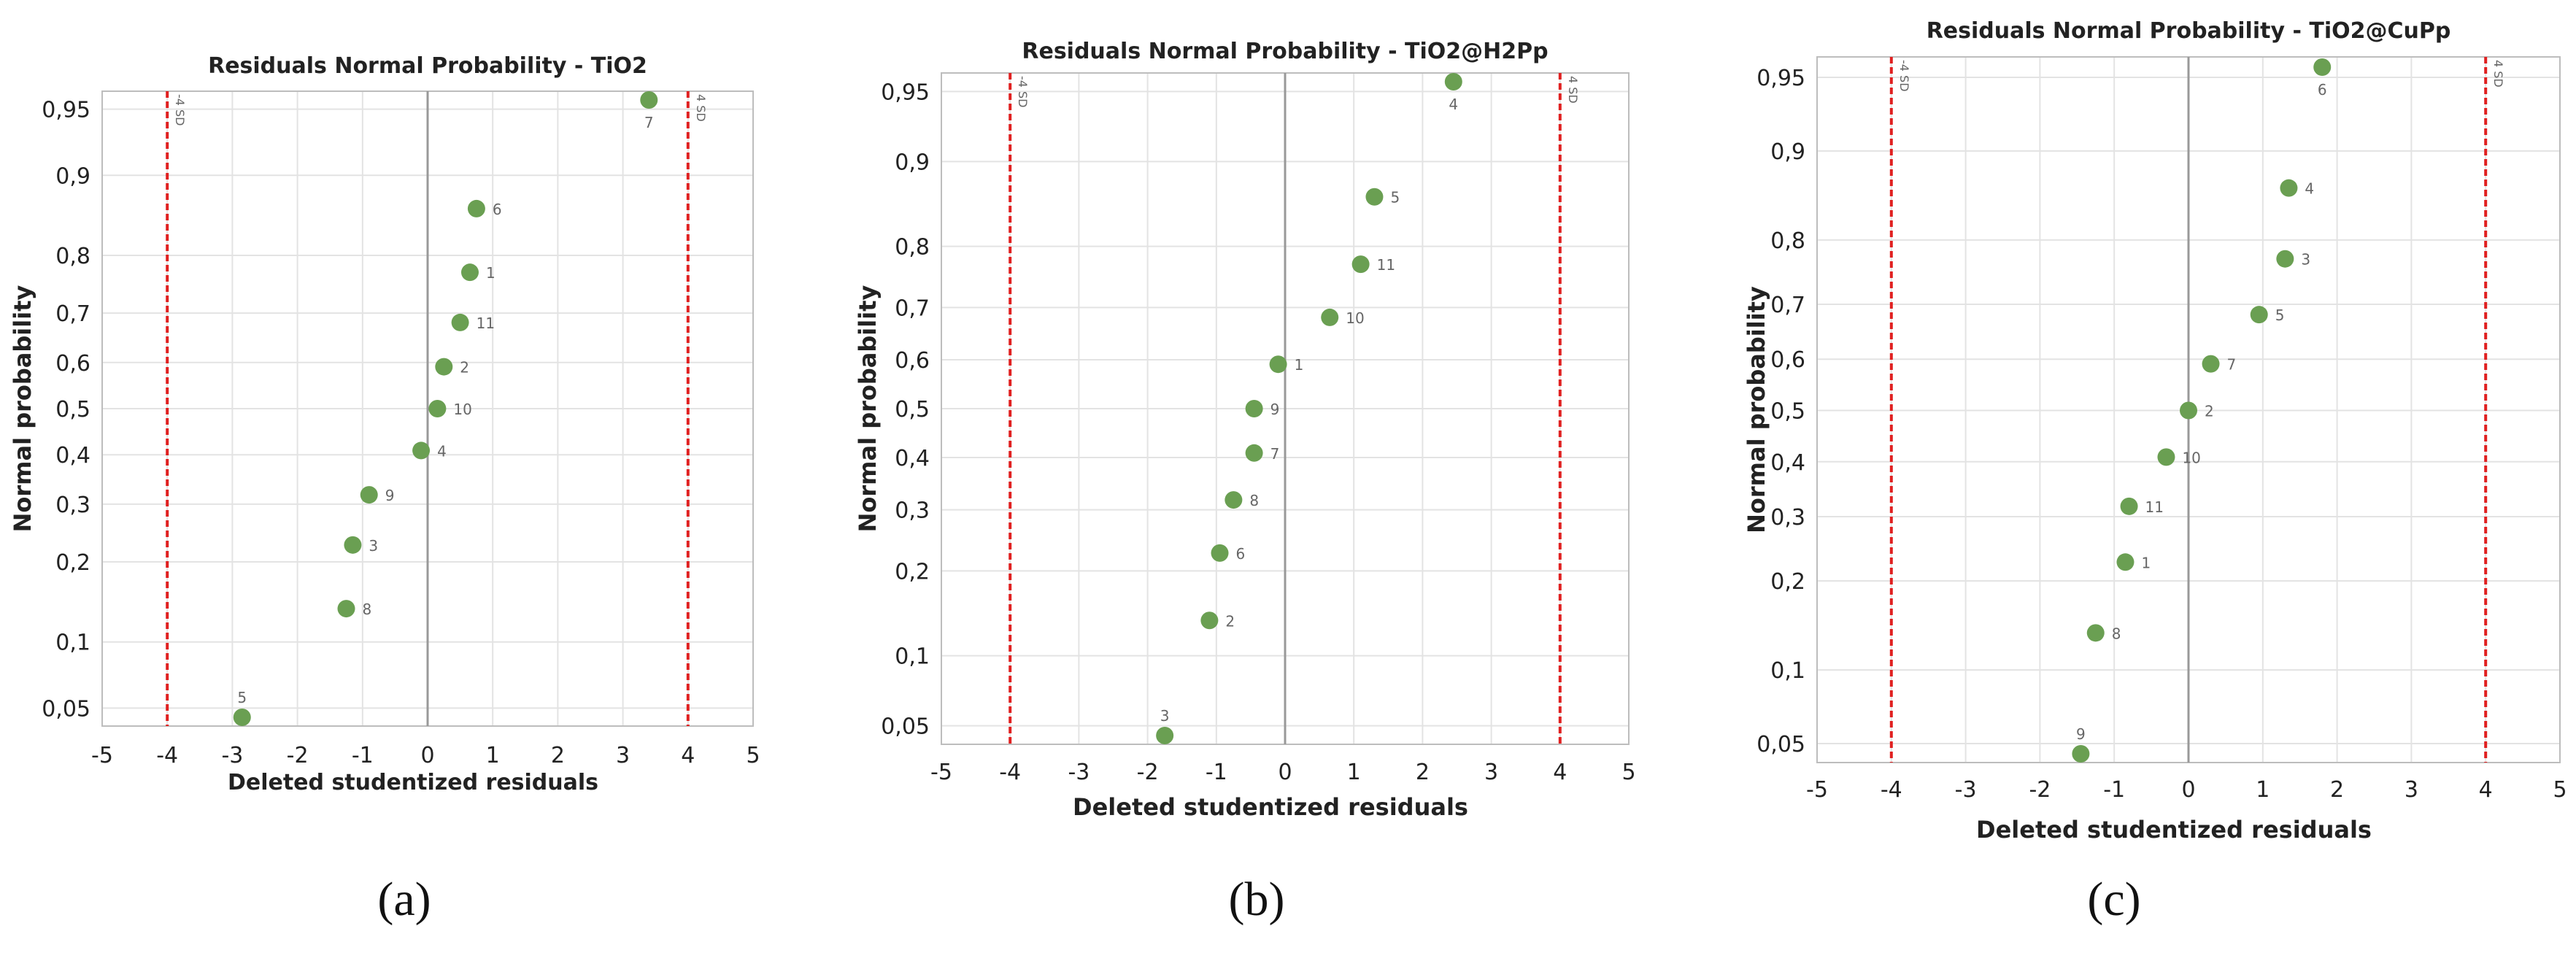 Image resolution: width=2576 pixels, height=953 pixels. Describe the element at coordinates (72, 643) in the screenshot. I see `y-tick-label: 0,1` at that location.